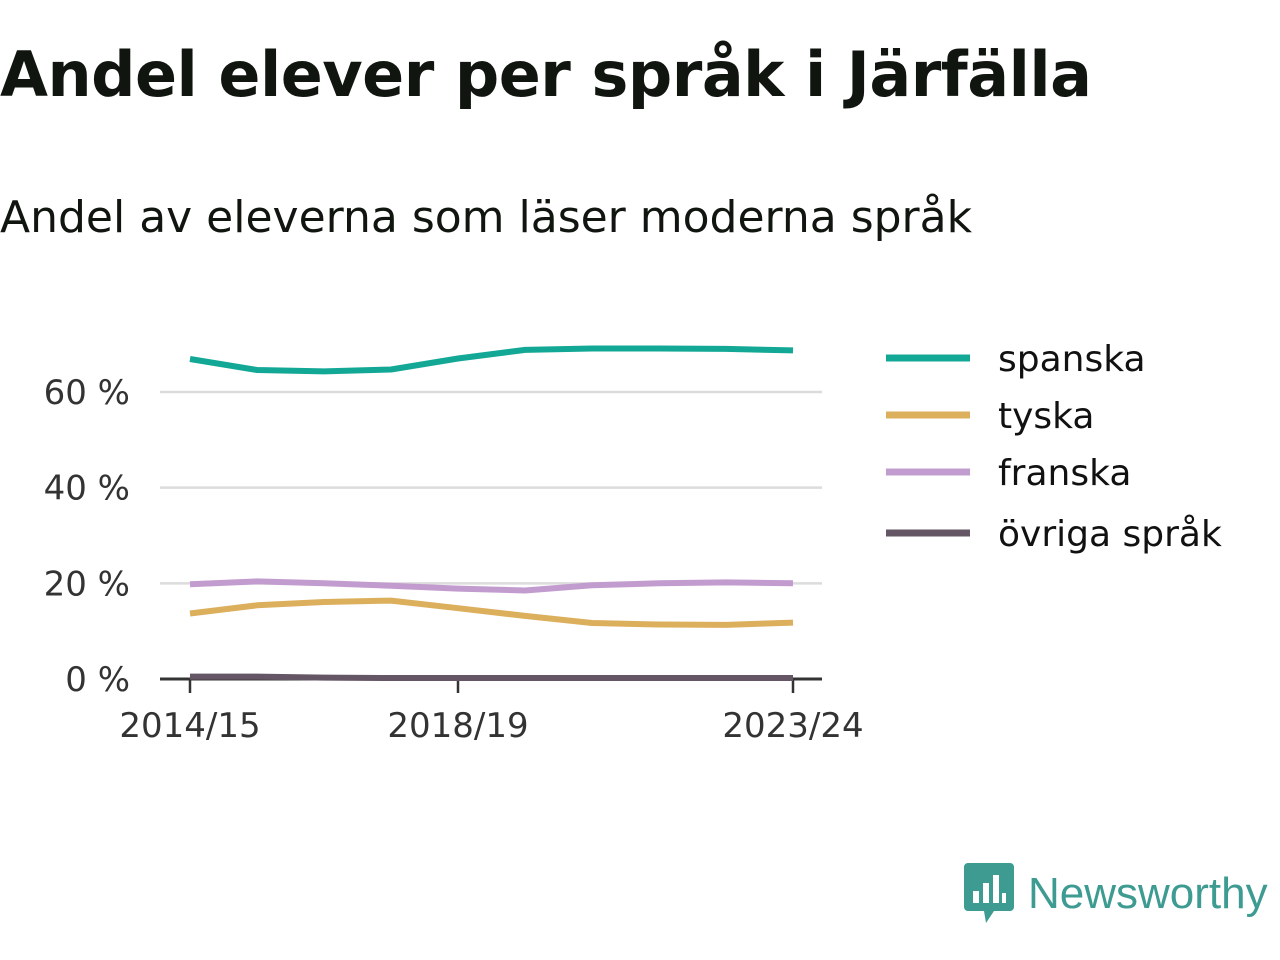  I want to click on legend-label: franska, so click(1064, 473).